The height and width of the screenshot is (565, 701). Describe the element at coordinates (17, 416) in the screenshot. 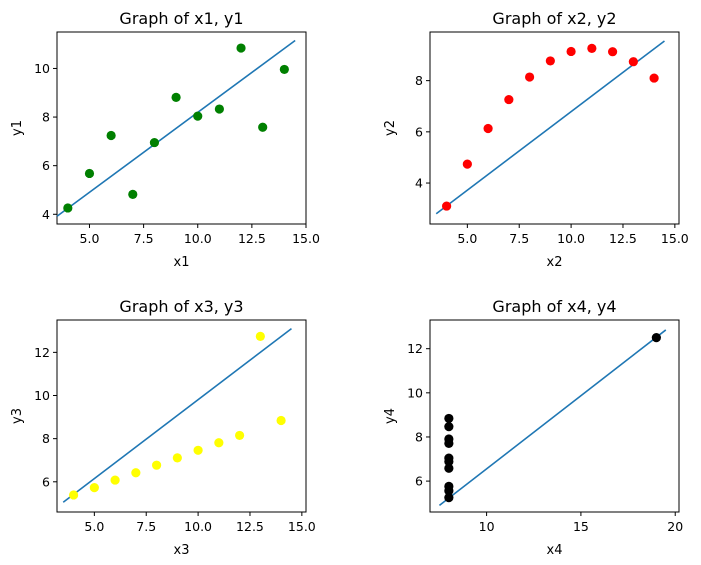

I see `y-axis-label: y3` at that location.